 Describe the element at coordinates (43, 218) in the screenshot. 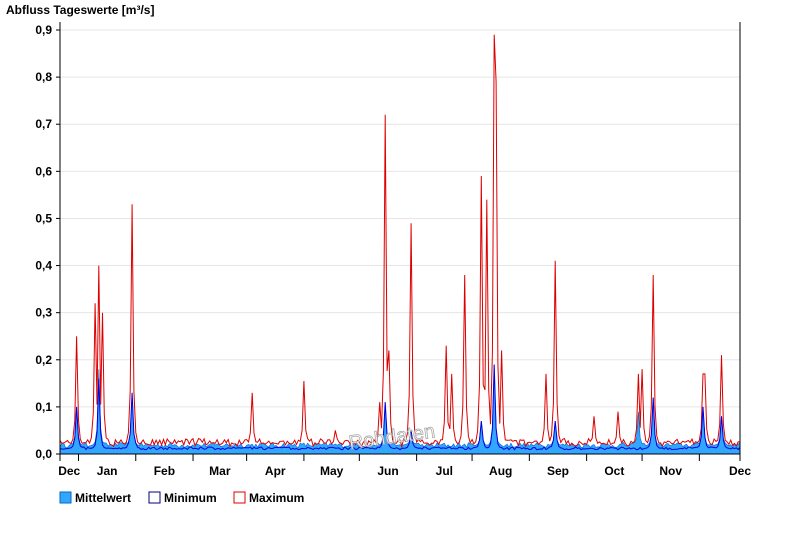

I see `y-tick-label: 0,5` at that location.